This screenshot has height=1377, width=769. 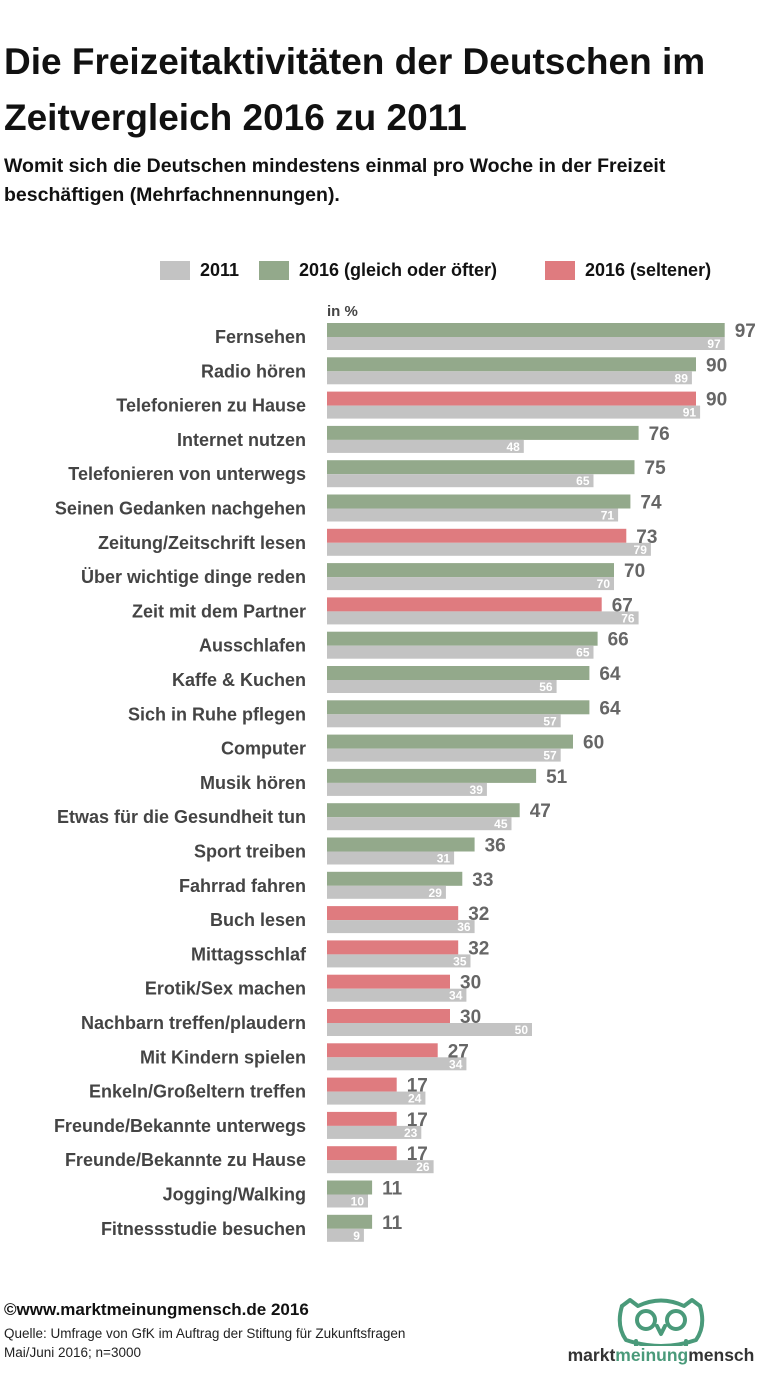 I want to click on category-label: Erotik/Sex machen, so click(x=225, y=989).